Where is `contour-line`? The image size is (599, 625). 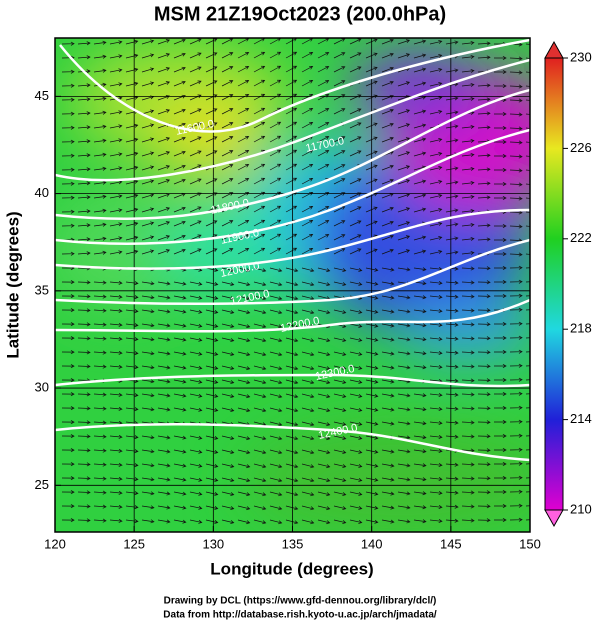 contour-line is located at coordinates (292, 315).